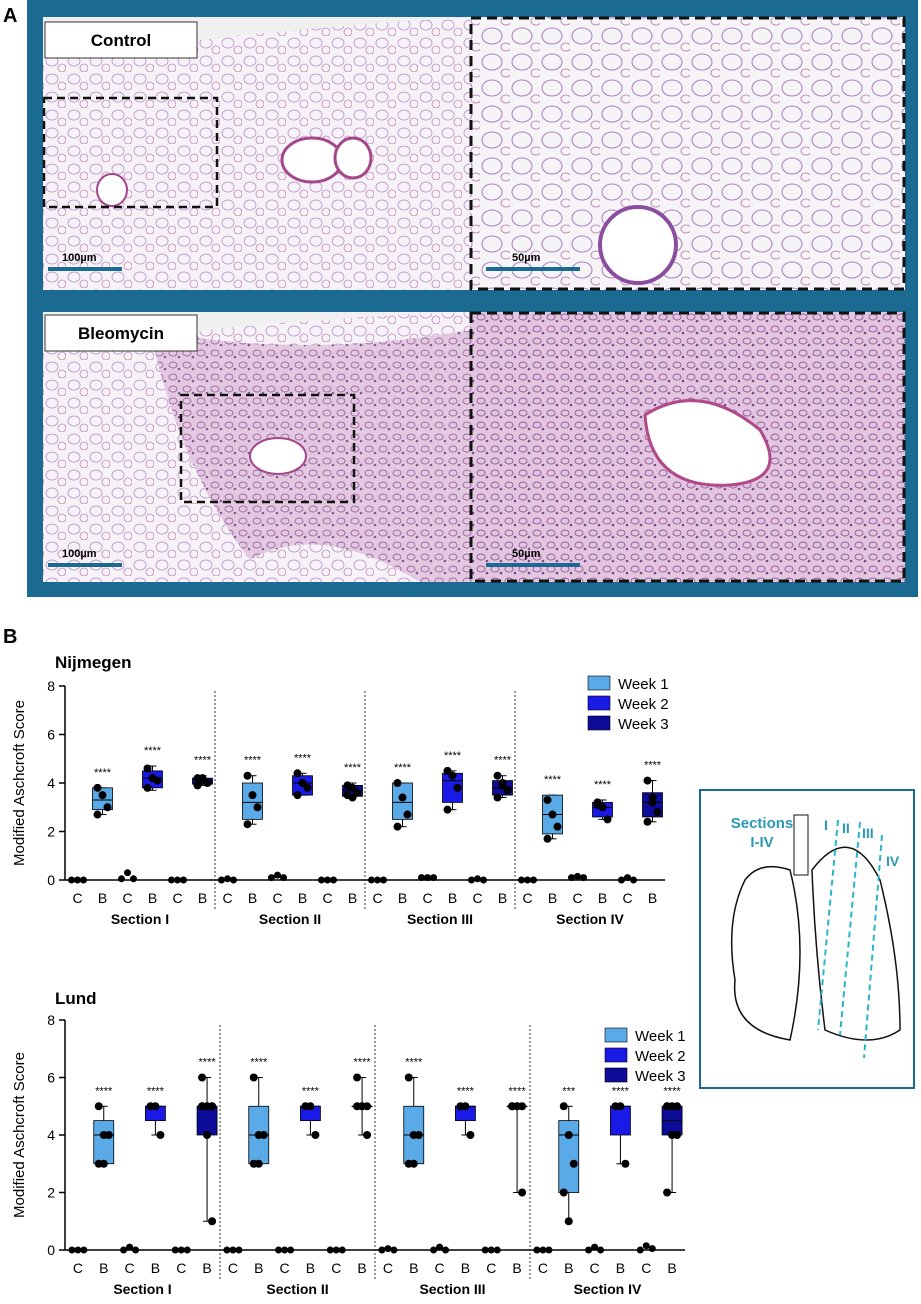 The width and height of the screenshot is (921, 1304). I want to click on chart-title: Lund, so click(76, 998).